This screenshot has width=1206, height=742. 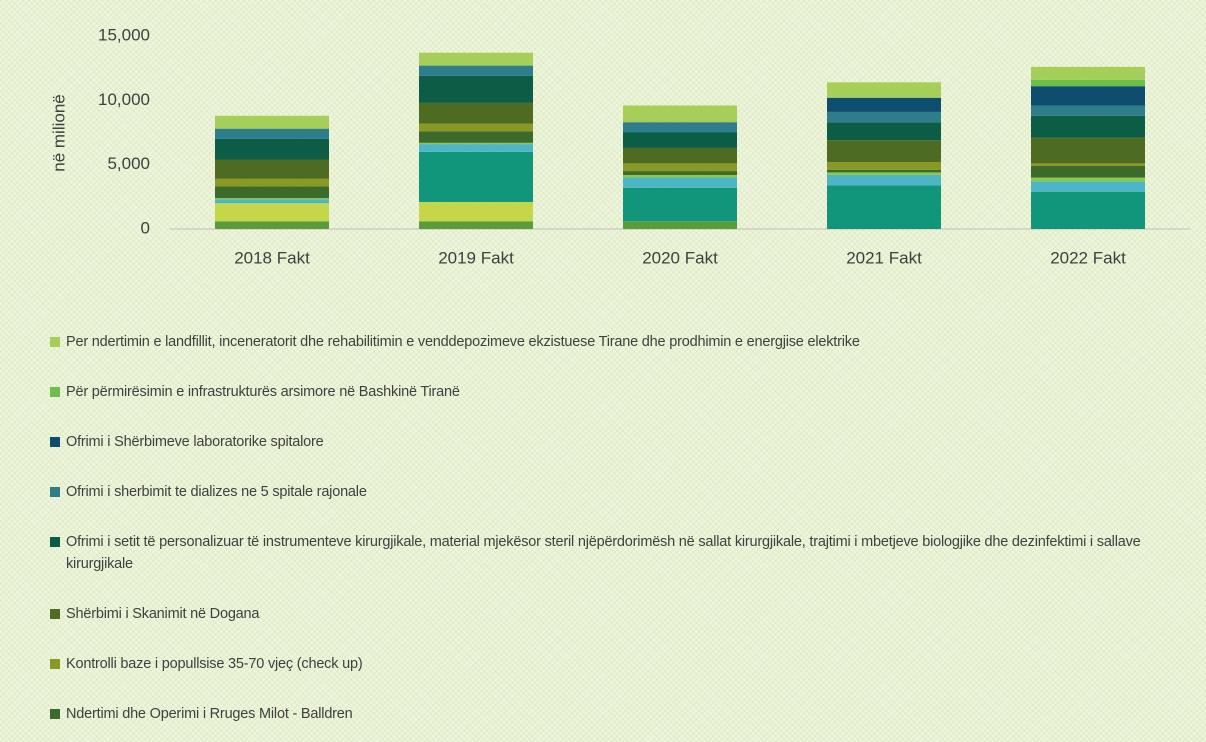 I want to click on x-tick-label: 2020 Fakt, so click(x=680, y=257).